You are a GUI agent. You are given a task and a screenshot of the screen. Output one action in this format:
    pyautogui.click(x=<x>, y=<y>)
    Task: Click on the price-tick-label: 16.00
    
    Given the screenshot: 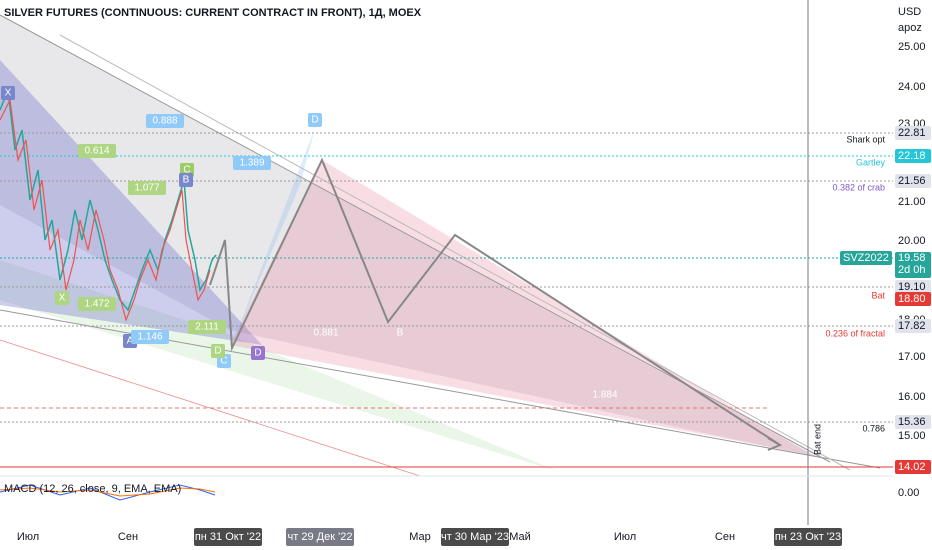 What is the action you would take?
    pyautogui.click(x=912, y=397)
    